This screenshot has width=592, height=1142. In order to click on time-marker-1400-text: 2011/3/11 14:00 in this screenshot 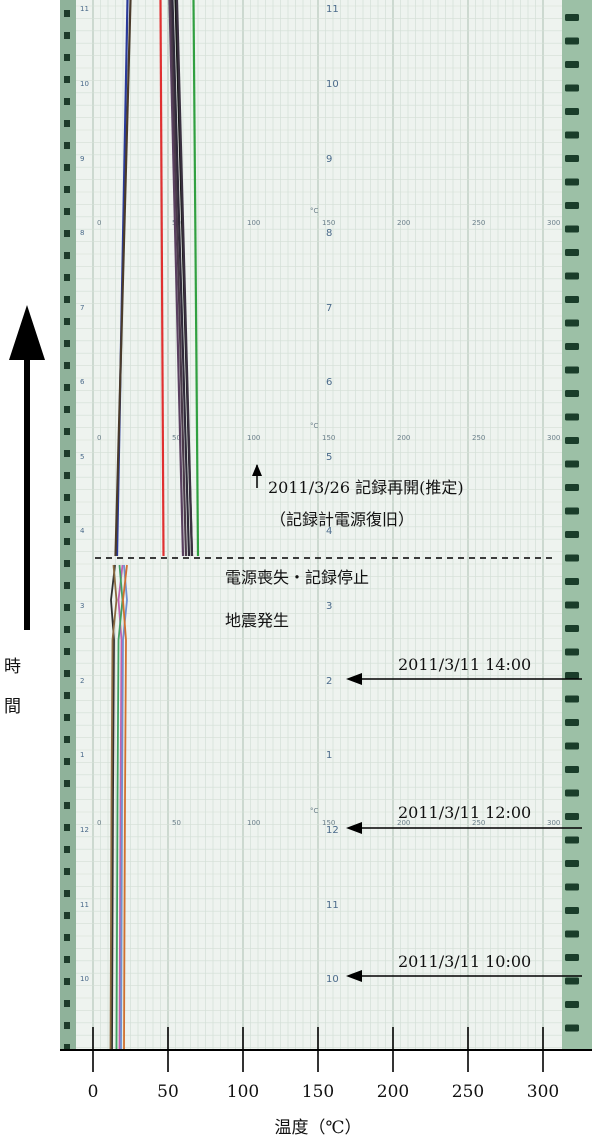, I will do `click(464, 664)`.